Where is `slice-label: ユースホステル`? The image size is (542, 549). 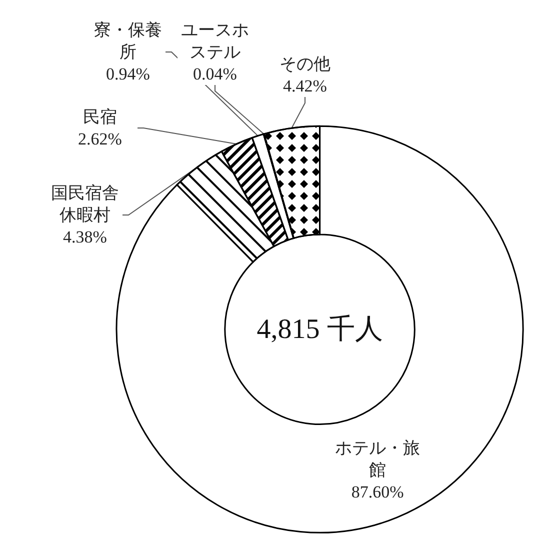 slice-label: ユースホステル is located at coordinates (215, 41).